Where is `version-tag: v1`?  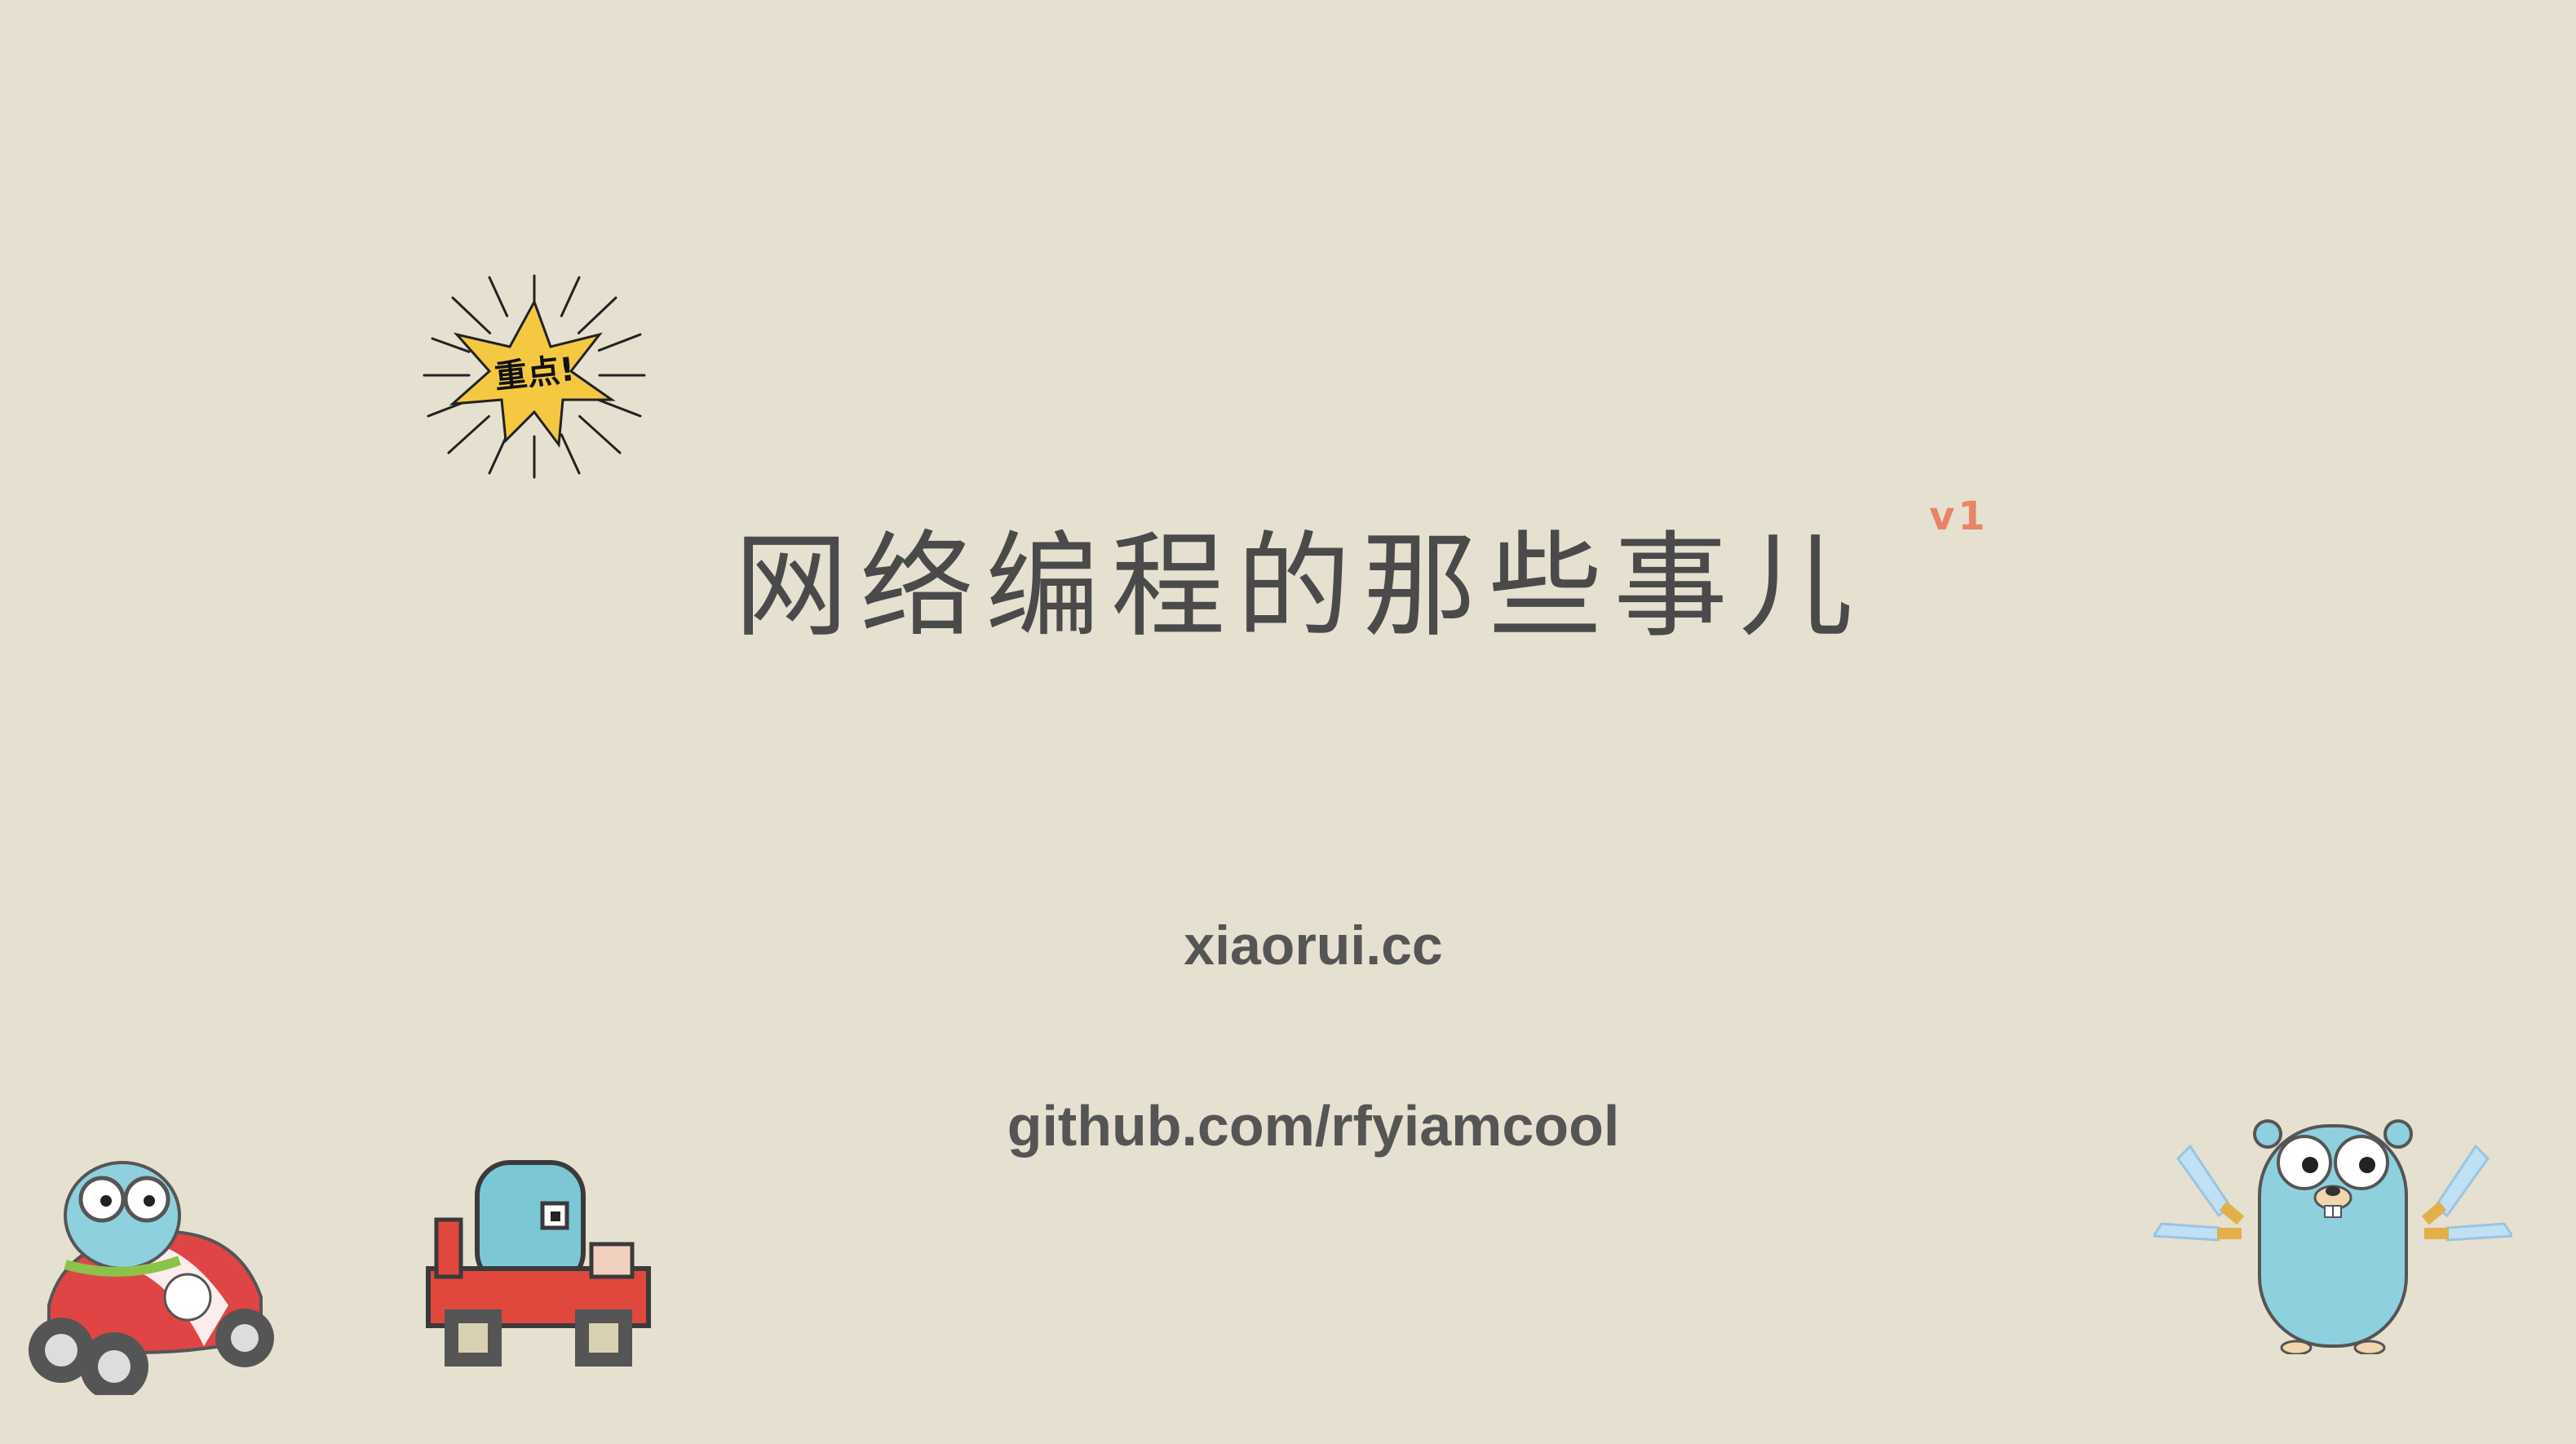
version-tag: v1 is located at coordinates (1959, 516).